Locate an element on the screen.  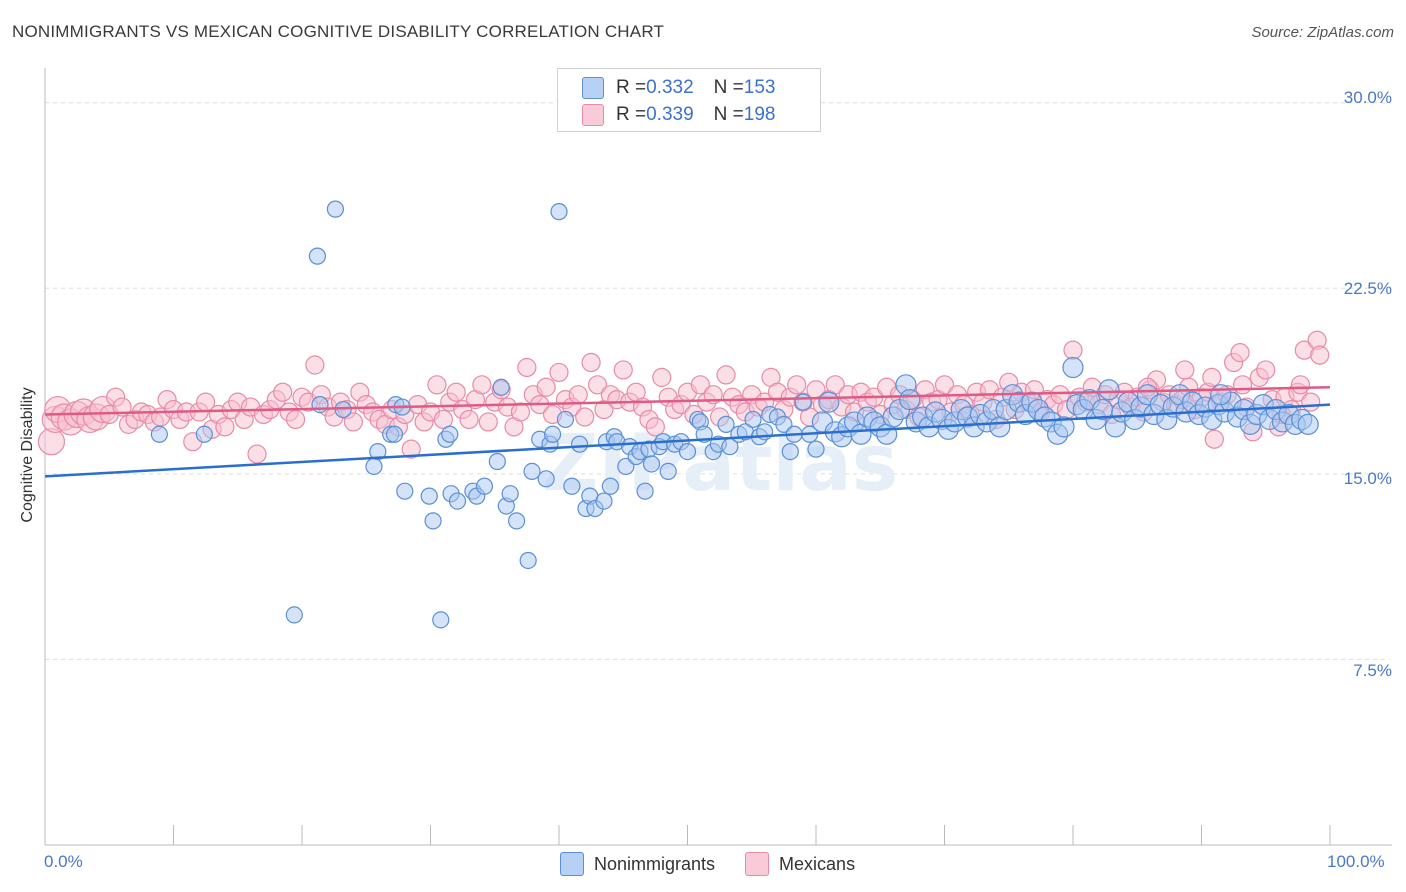
y-axis-label: Cognitive Disability is located at coordinates (27, 455).